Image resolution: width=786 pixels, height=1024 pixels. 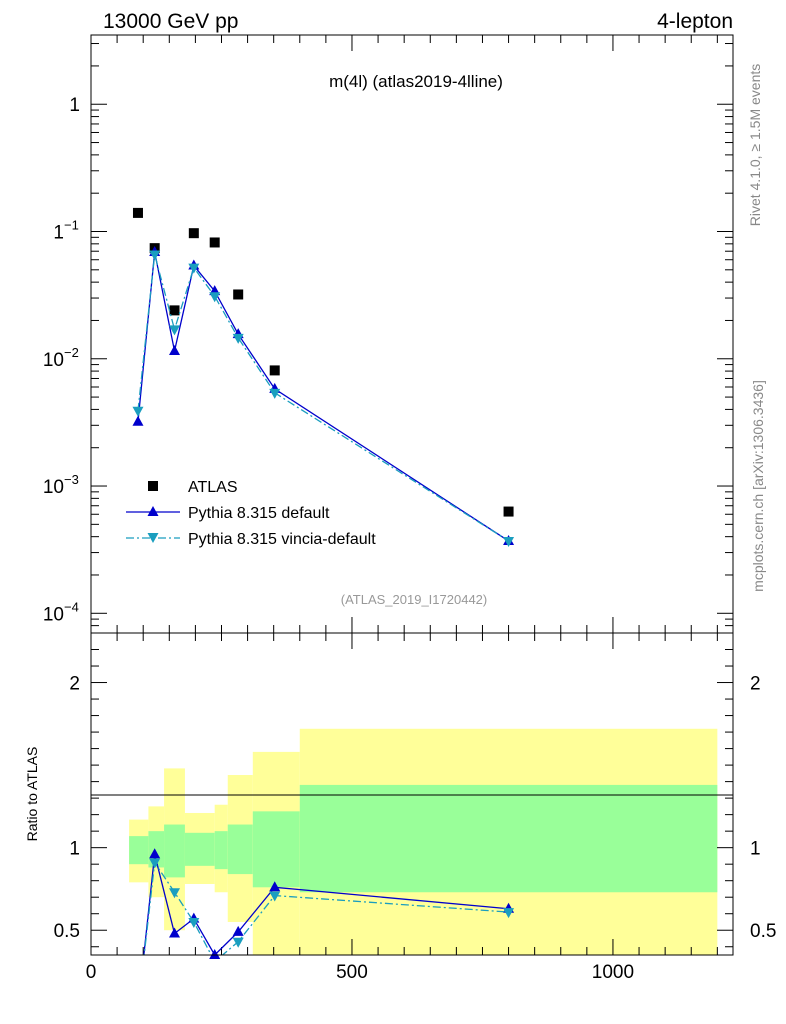 I want to click on ratio-ytick-label-right: 2, so click(x=755, y=684).